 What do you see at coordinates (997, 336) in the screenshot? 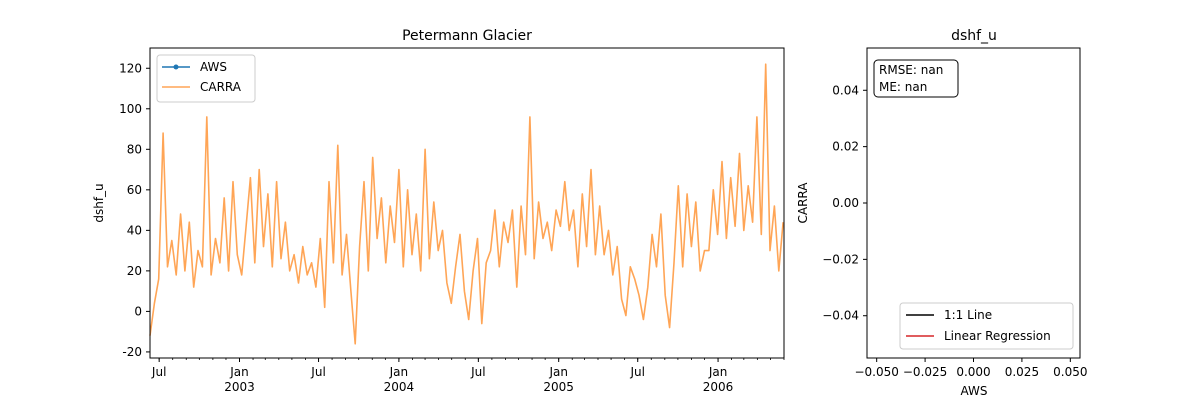
I see `legend-regression-label: Linear Regression` at bounding box center [997, 336].